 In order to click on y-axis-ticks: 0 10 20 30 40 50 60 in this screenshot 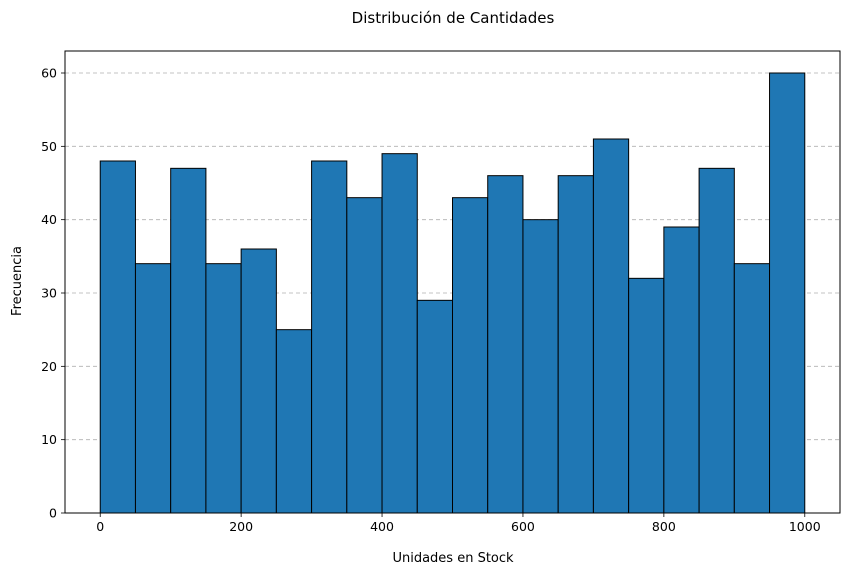, I will do `click(53, 293)`.